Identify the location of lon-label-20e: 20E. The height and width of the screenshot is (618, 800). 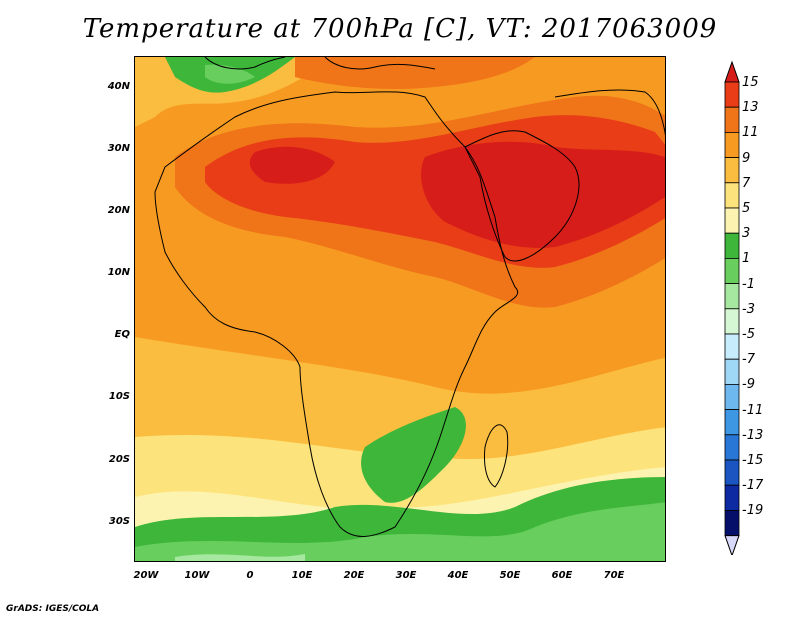
(354, 575).